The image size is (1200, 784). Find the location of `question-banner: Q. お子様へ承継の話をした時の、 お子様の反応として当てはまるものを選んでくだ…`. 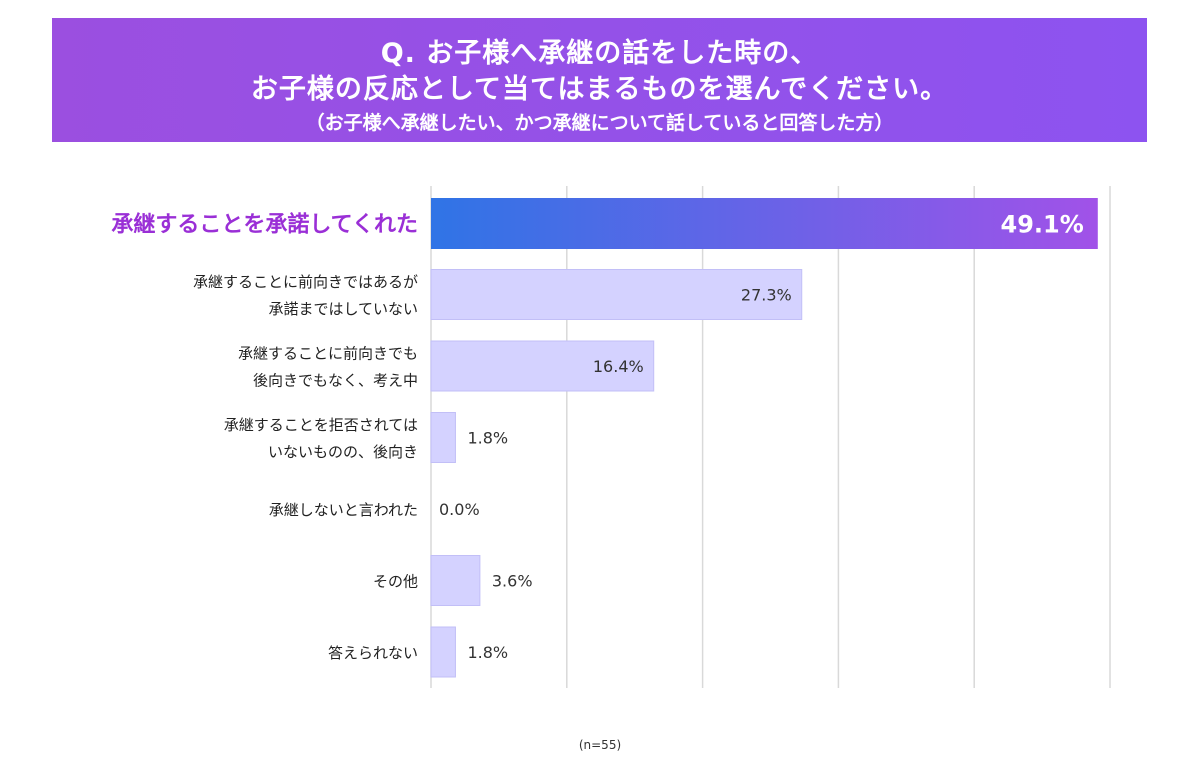

question-banner: Q. お子様へ承継の話をした時の、 お子様の反応として当てはまるものを選んでくだ… is located at coordinates (599, 80).